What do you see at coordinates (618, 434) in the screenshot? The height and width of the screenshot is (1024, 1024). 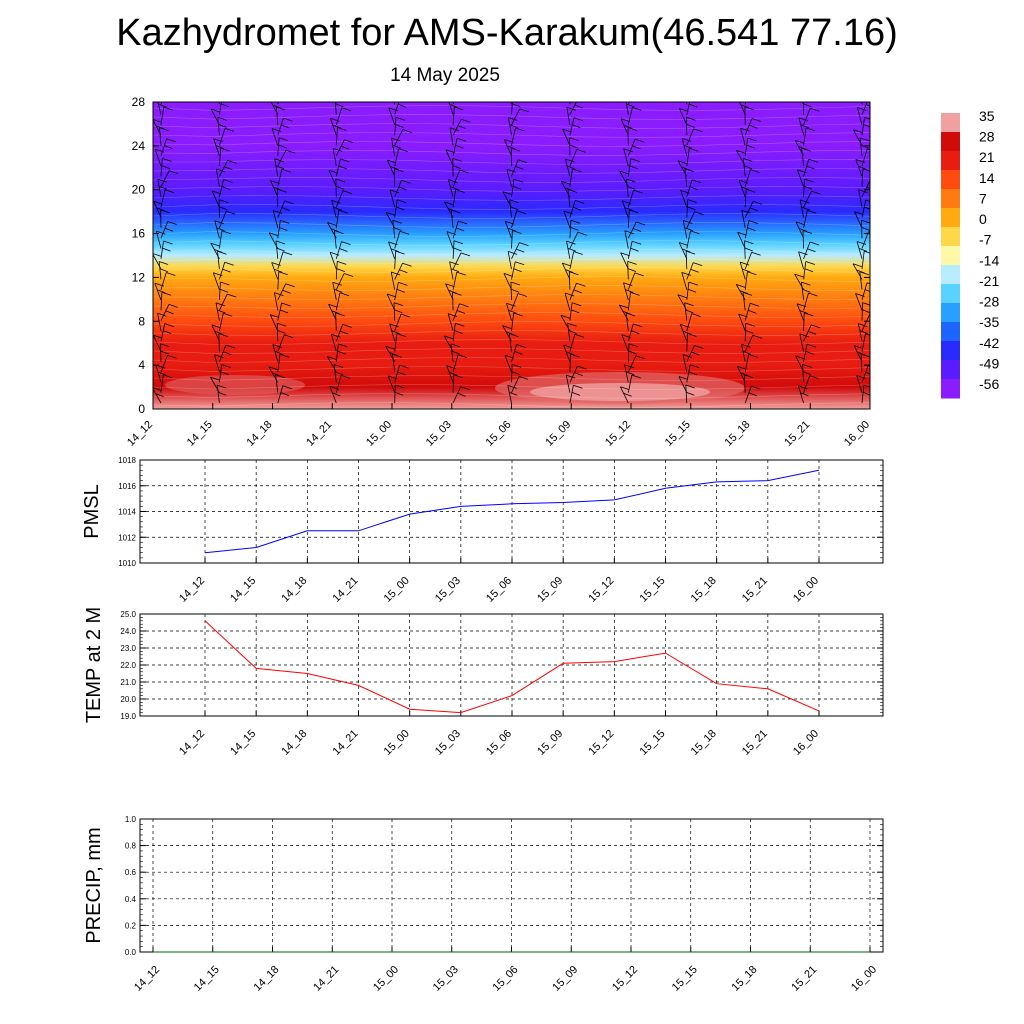 I see `heatmap-x-tick-label: 15_12` at bounding box center [618, 434].